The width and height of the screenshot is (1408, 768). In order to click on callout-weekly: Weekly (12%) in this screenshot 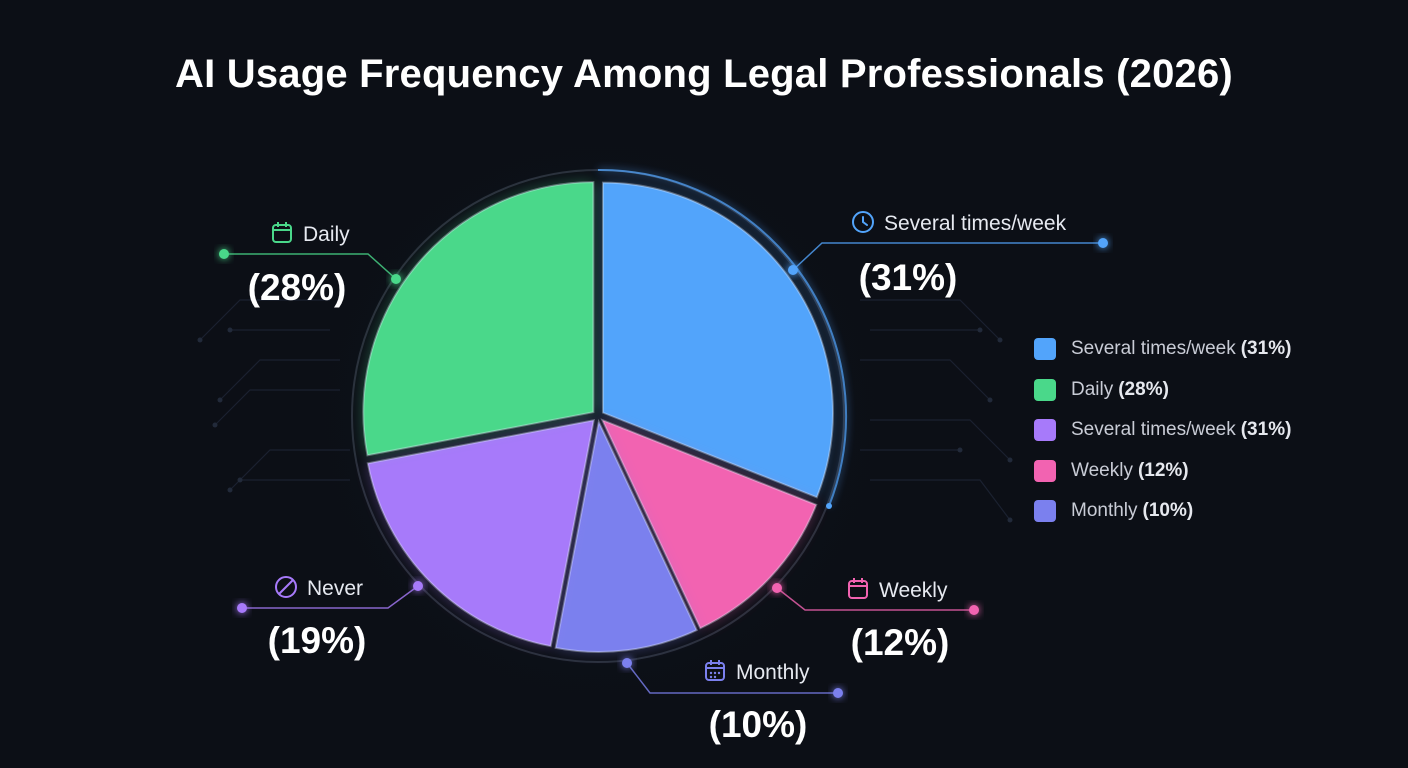, I will do `click(875, 620)`.